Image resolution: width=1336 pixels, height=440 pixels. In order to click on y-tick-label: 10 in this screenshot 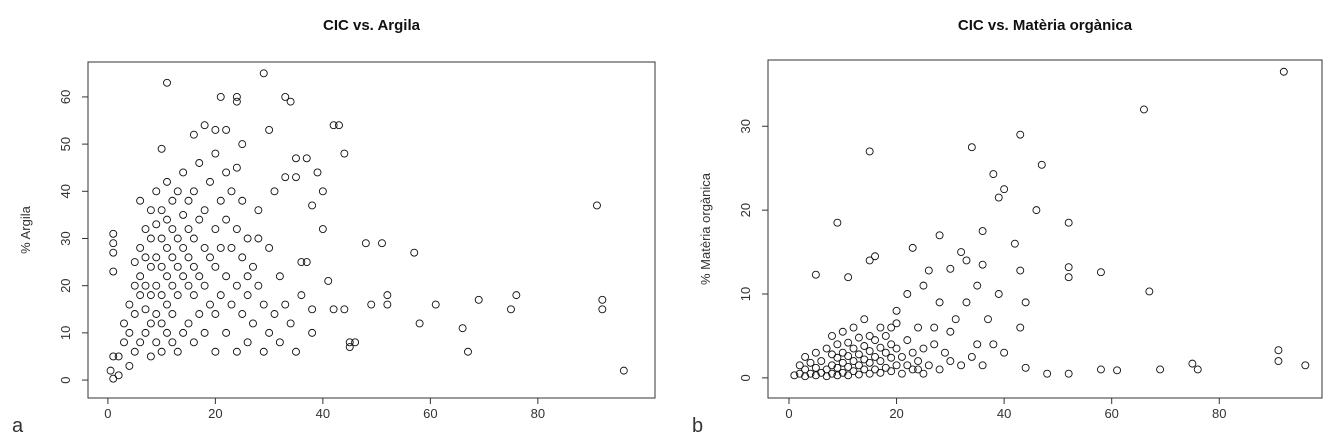, I will do `click(745, 294)`.